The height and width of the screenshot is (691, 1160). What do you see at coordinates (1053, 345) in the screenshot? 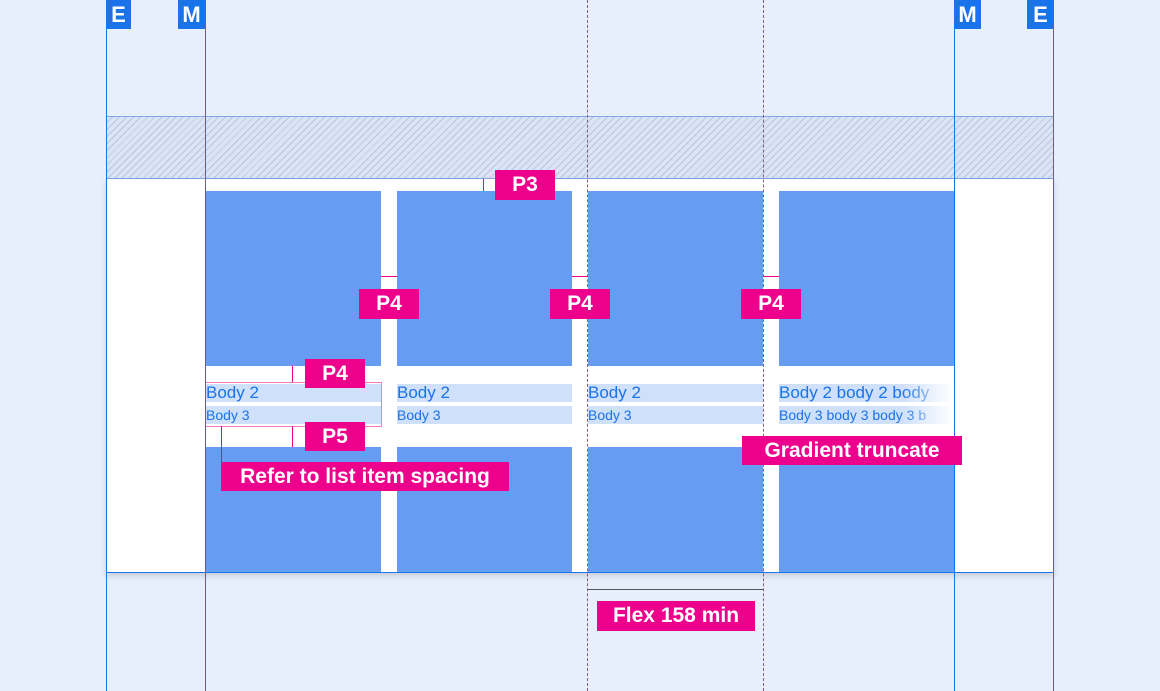
I see `edge-line-right` at bounding box center [1053, 345].